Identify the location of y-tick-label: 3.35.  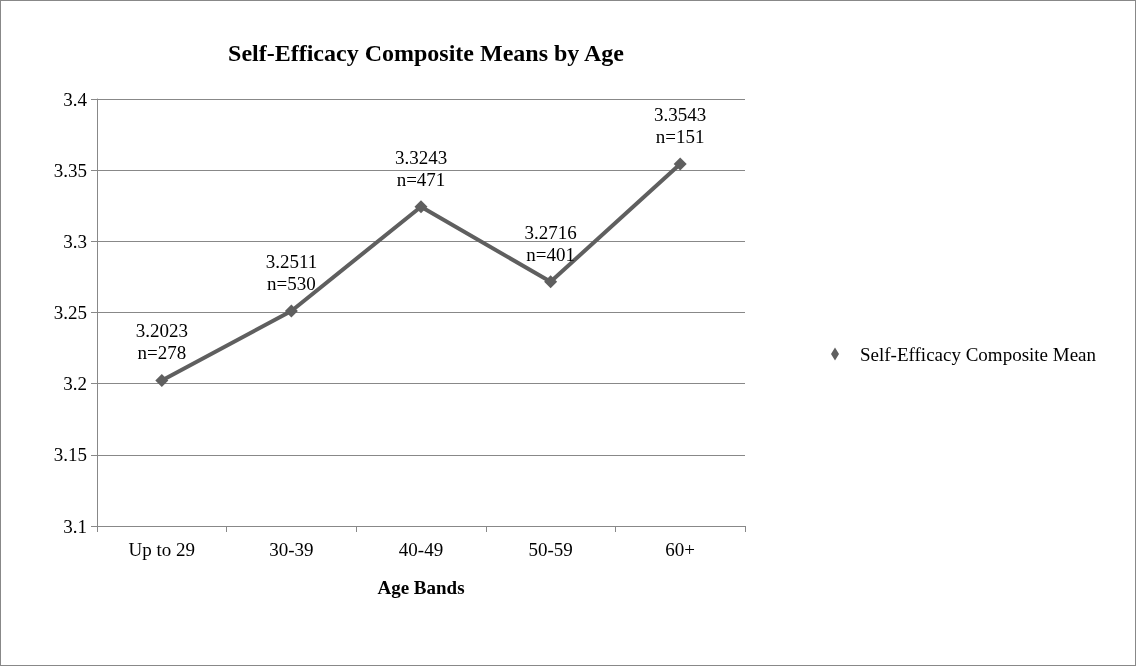
(70, 170).